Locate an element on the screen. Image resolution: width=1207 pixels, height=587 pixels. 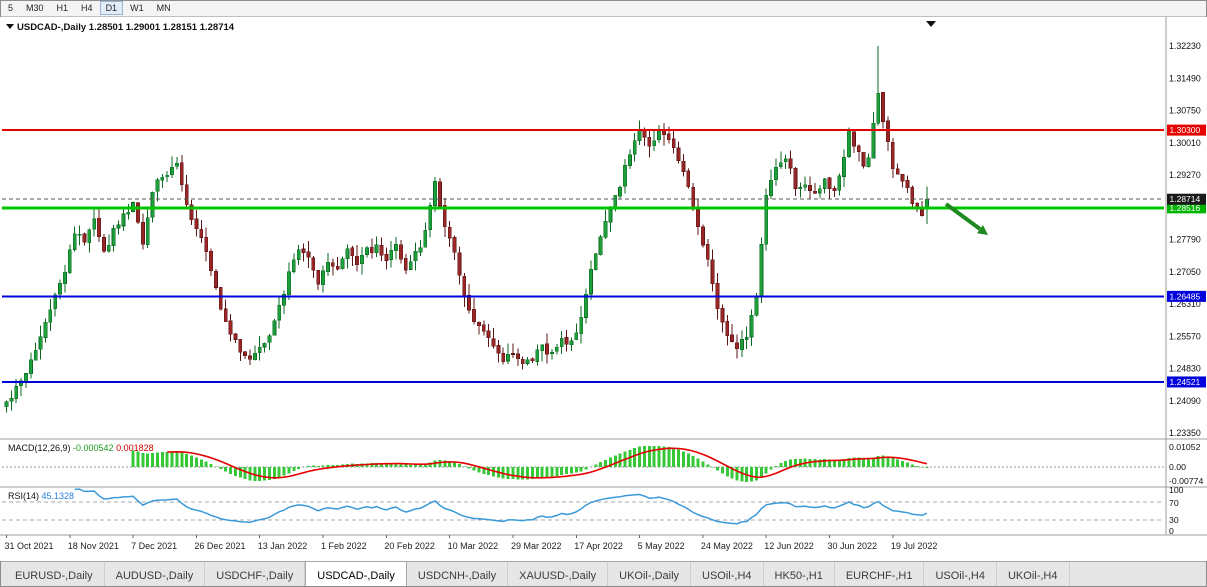
svg-text: 0.00 is located at coordinates (1177, 467).